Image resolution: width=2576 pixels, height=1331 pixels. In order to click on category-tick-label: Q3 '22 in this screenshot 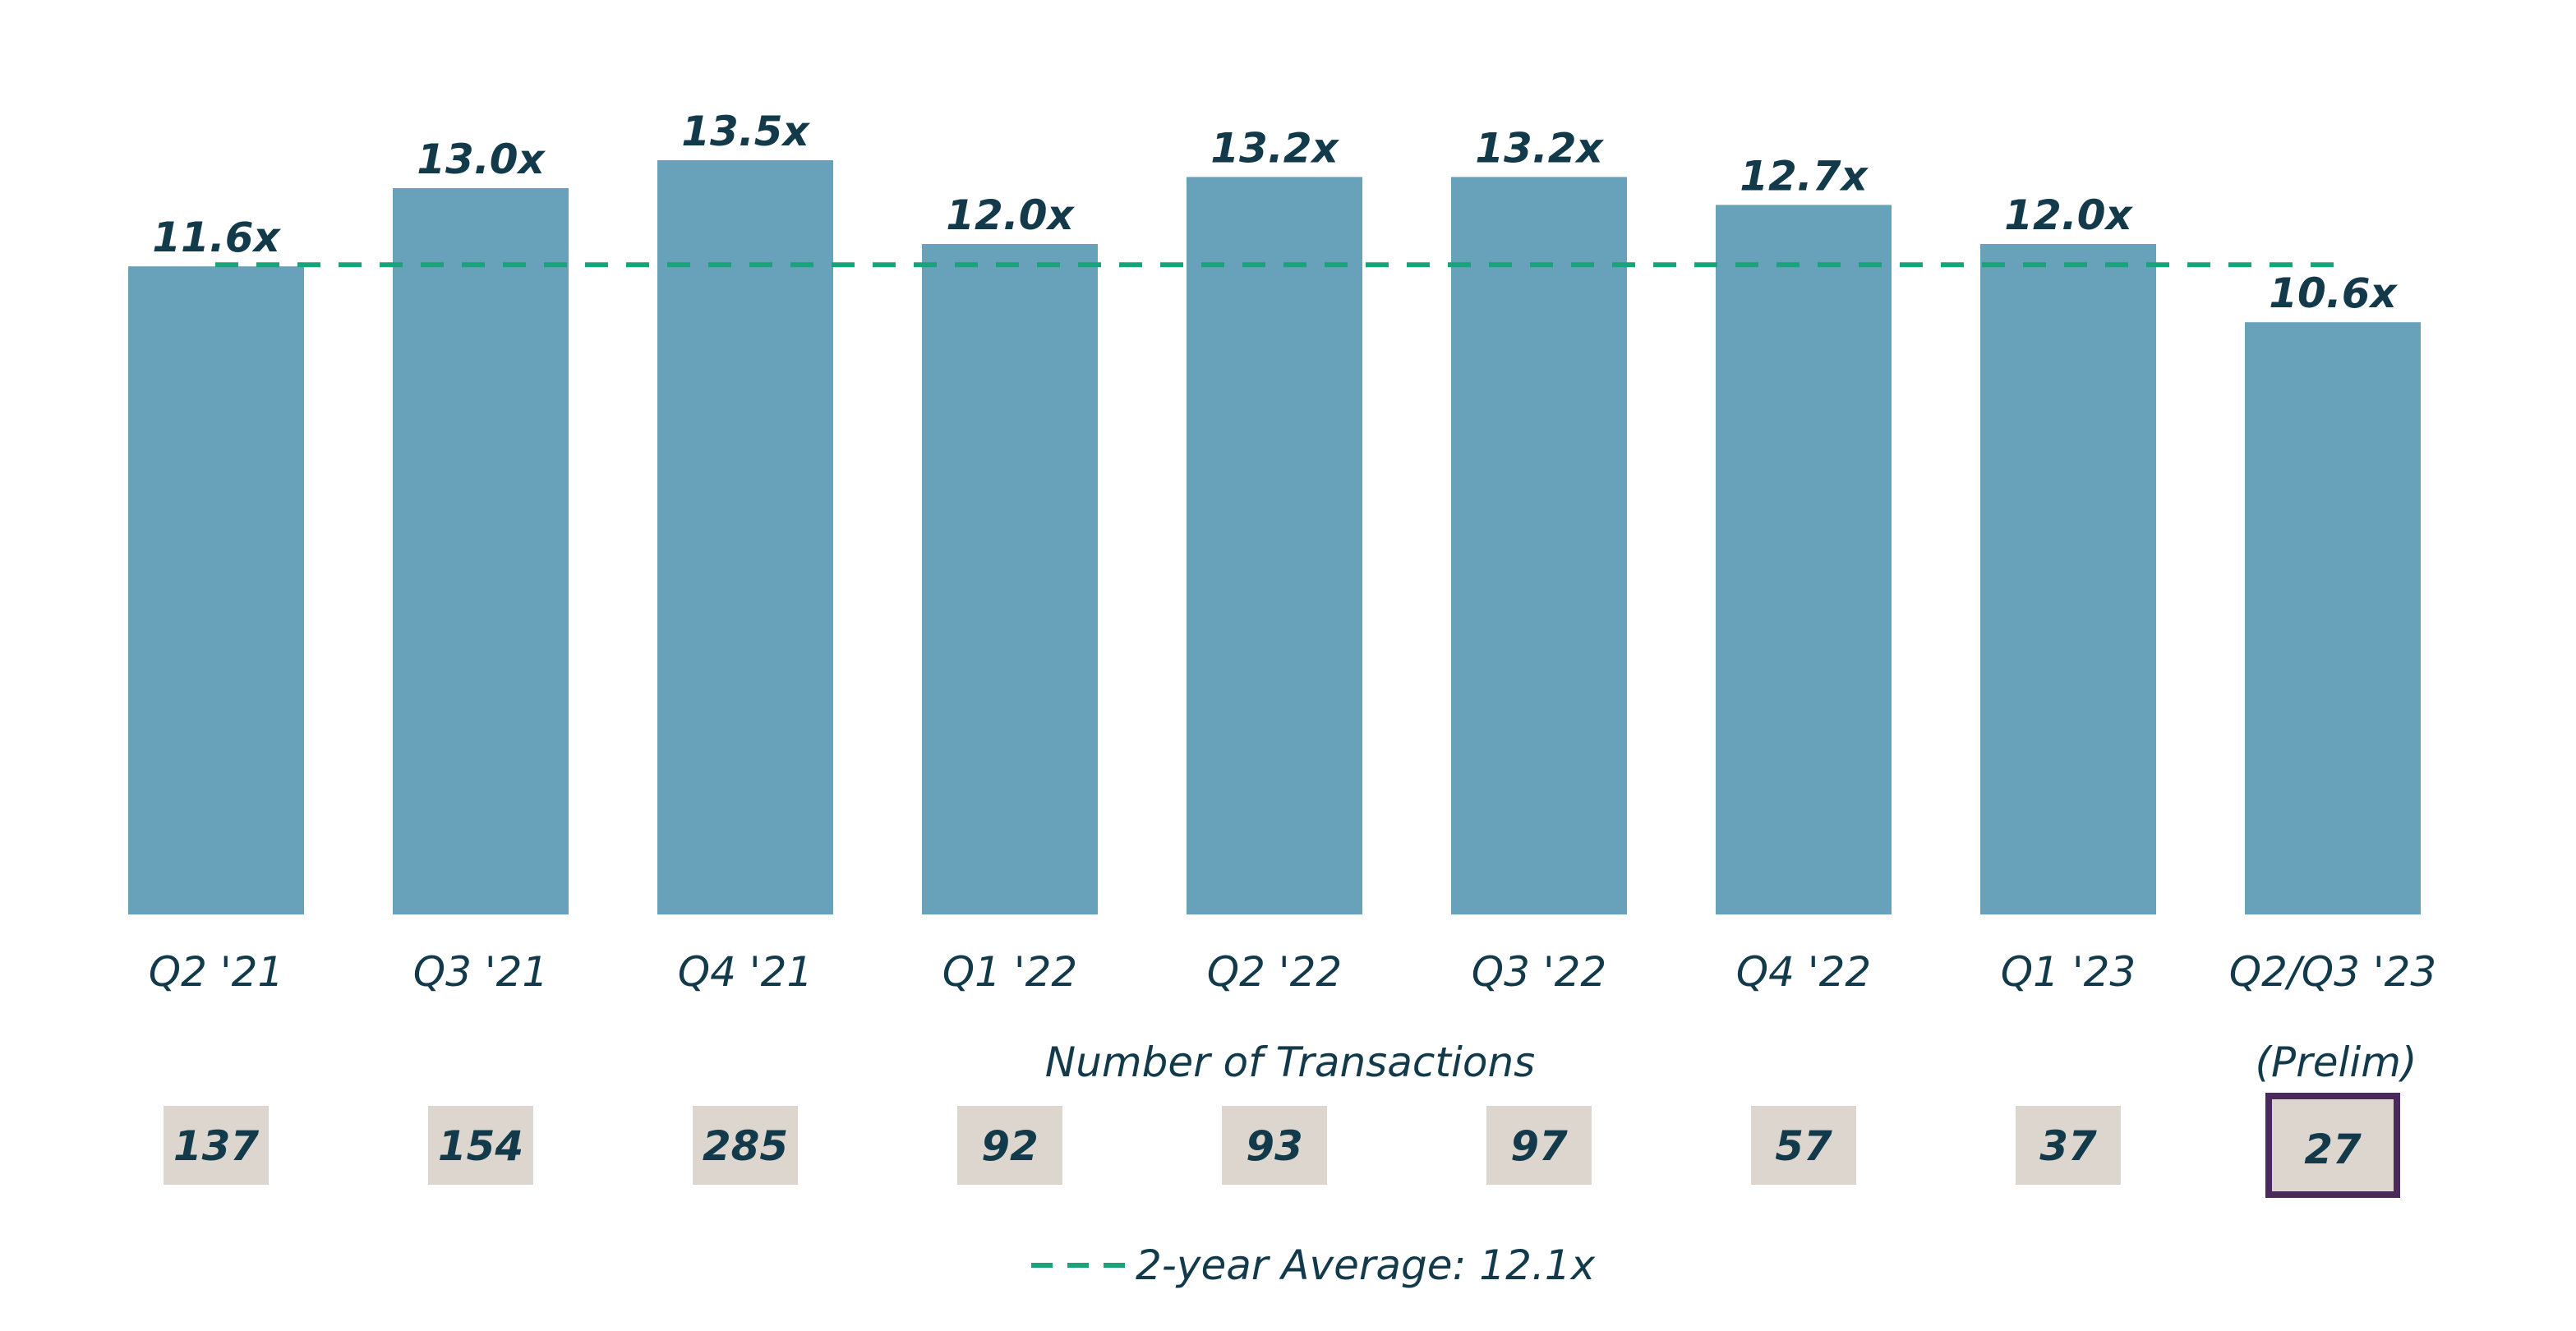, I will do `click(1539, 972)`.